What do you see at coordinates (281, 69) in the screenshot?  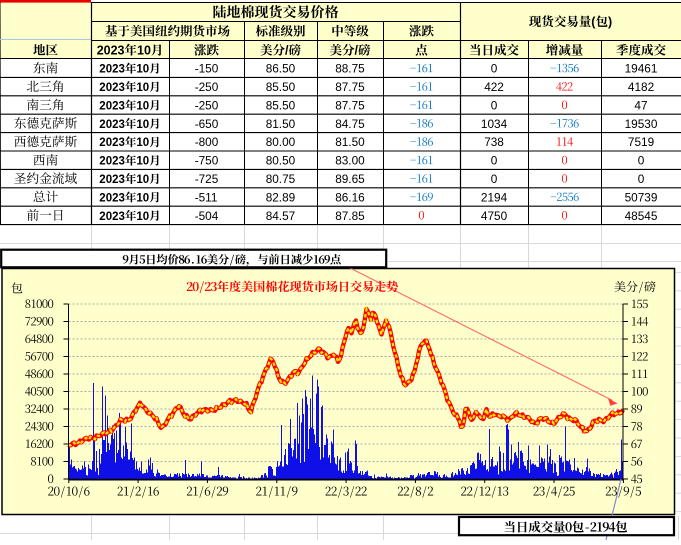 I see `svg-text: 86.50` at bounding box center [281, 69].